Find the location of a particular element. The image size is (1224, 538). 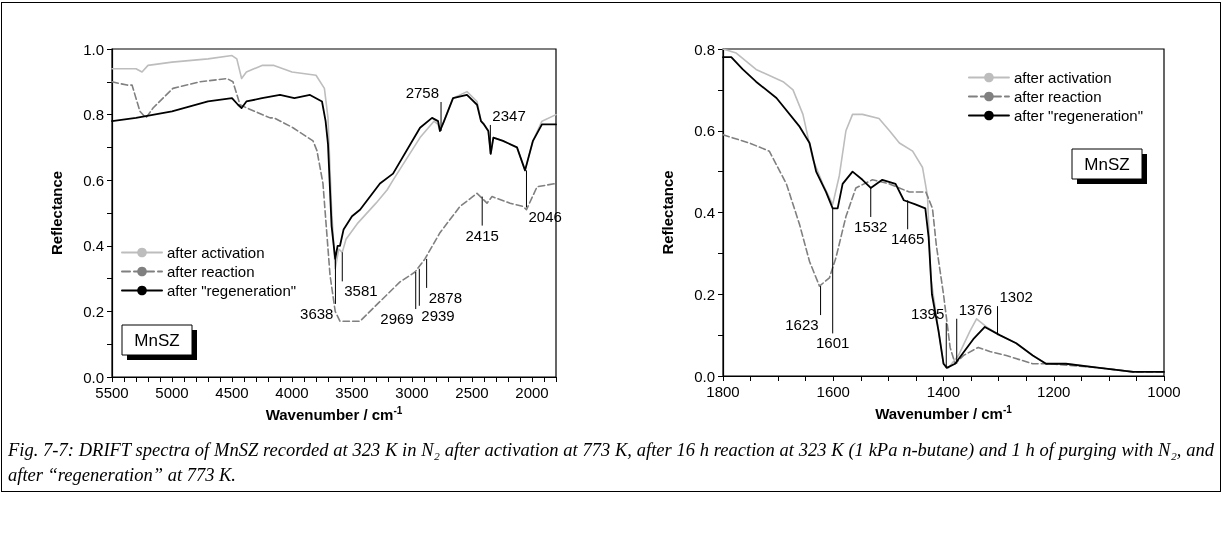

x-tick-label: 1000 is located at coordinates (1164, 391).